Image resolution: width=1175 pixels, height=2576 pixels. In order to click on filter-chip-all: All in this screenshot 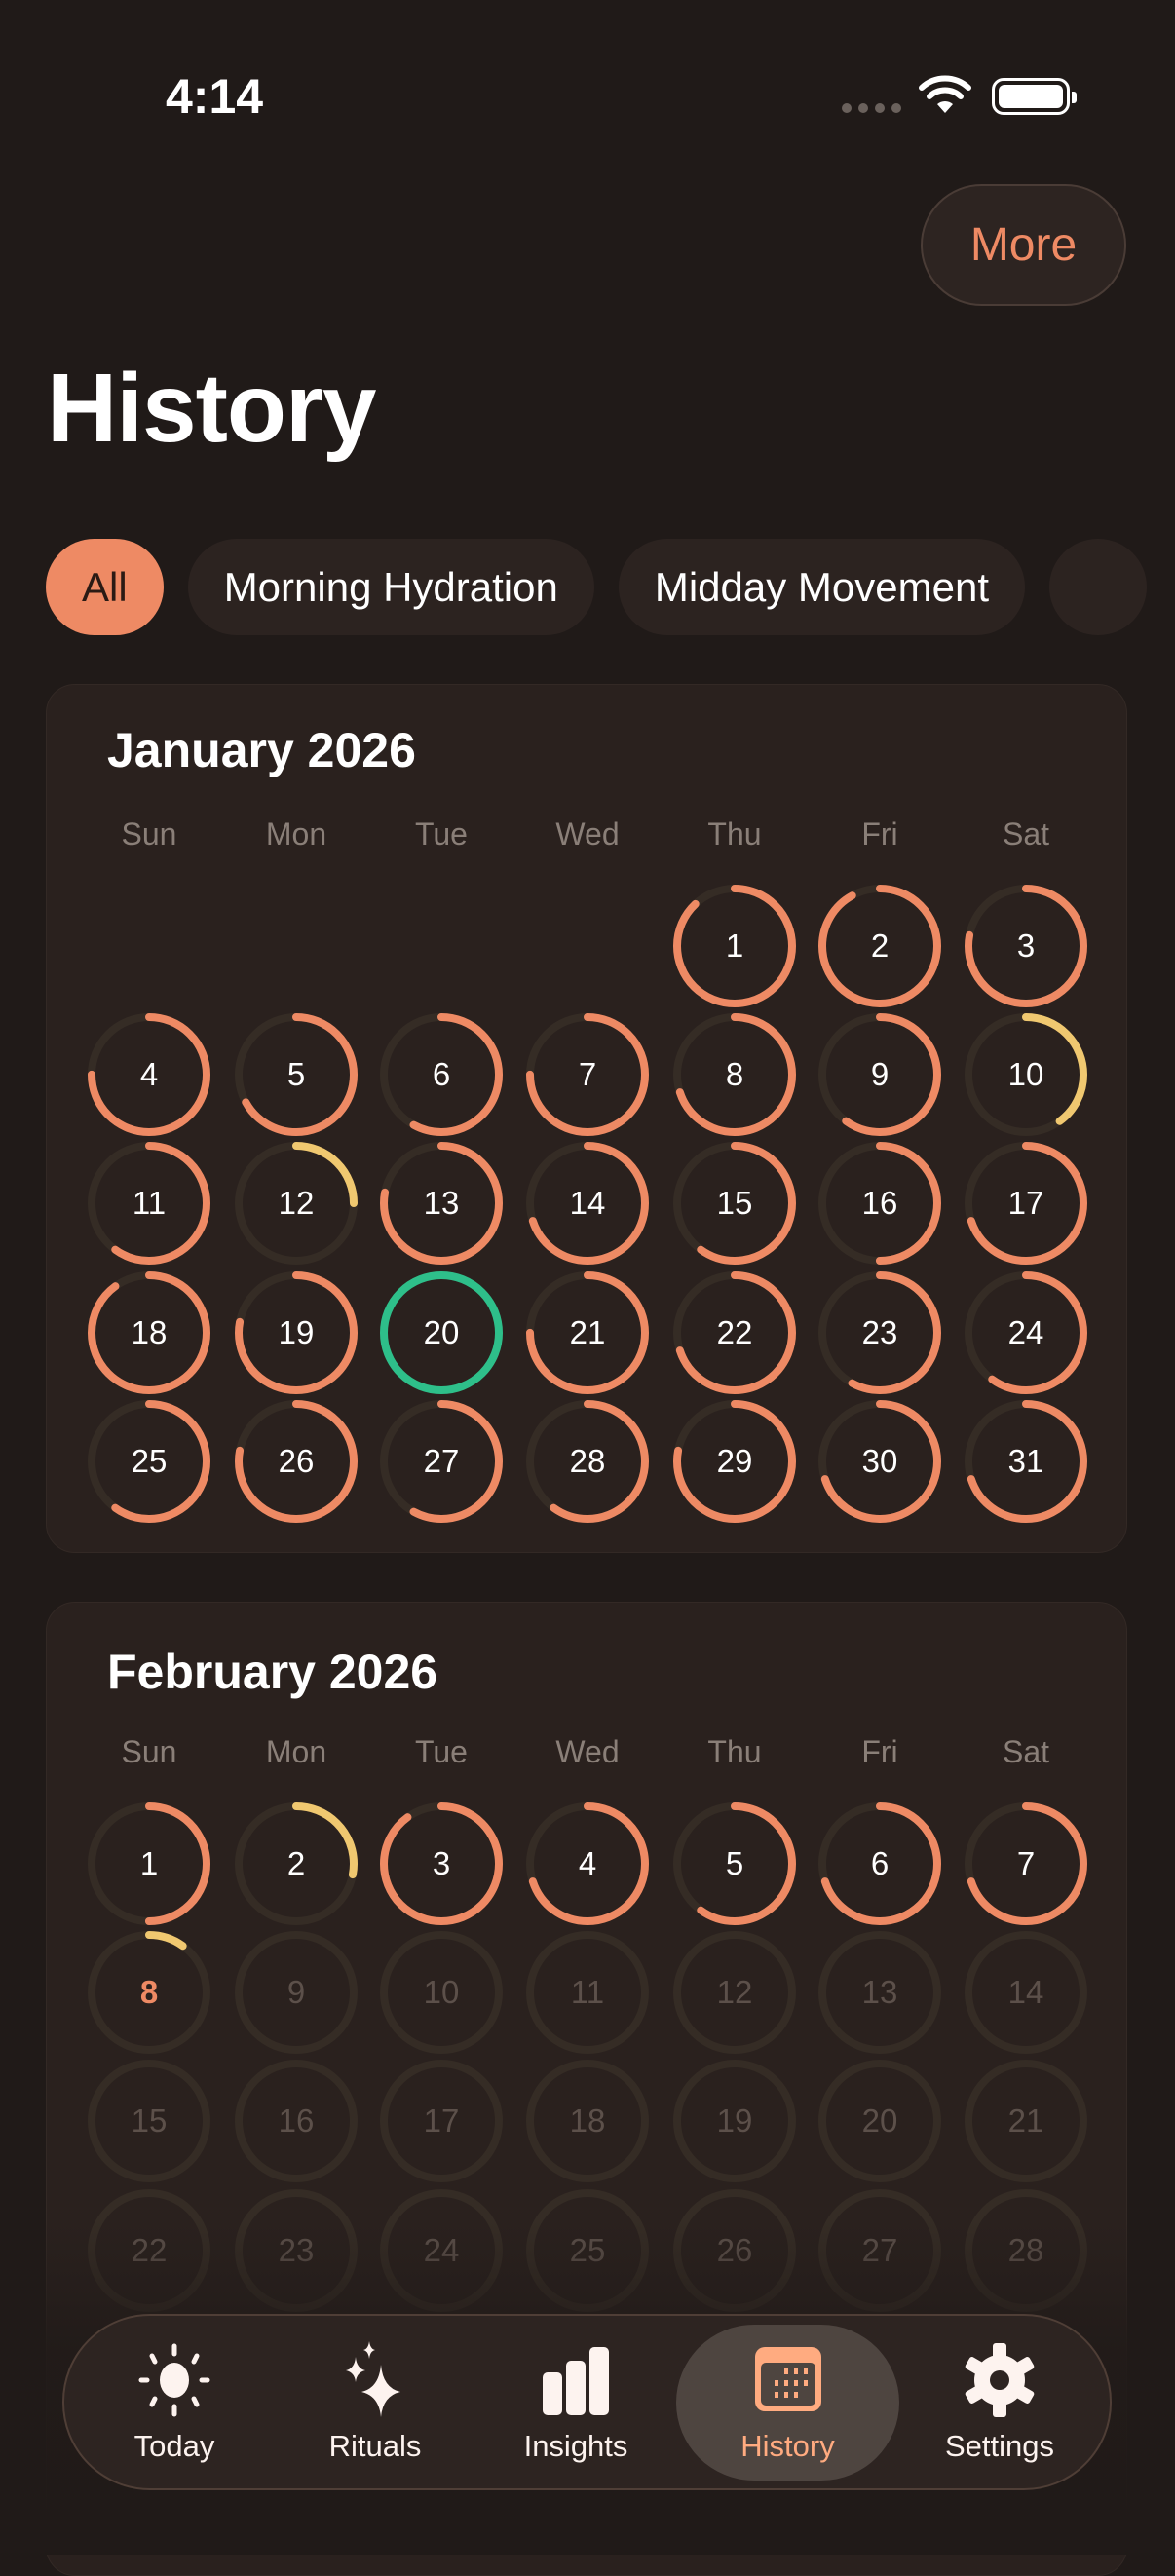, I will do `click(105, 587)`.